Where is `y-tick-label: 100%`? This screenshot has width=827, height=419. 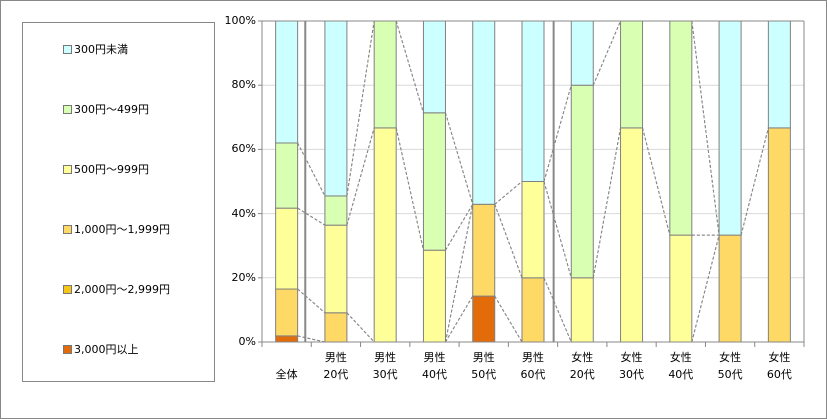
y-tick-label: 100% is located at coordinates (240, 20).